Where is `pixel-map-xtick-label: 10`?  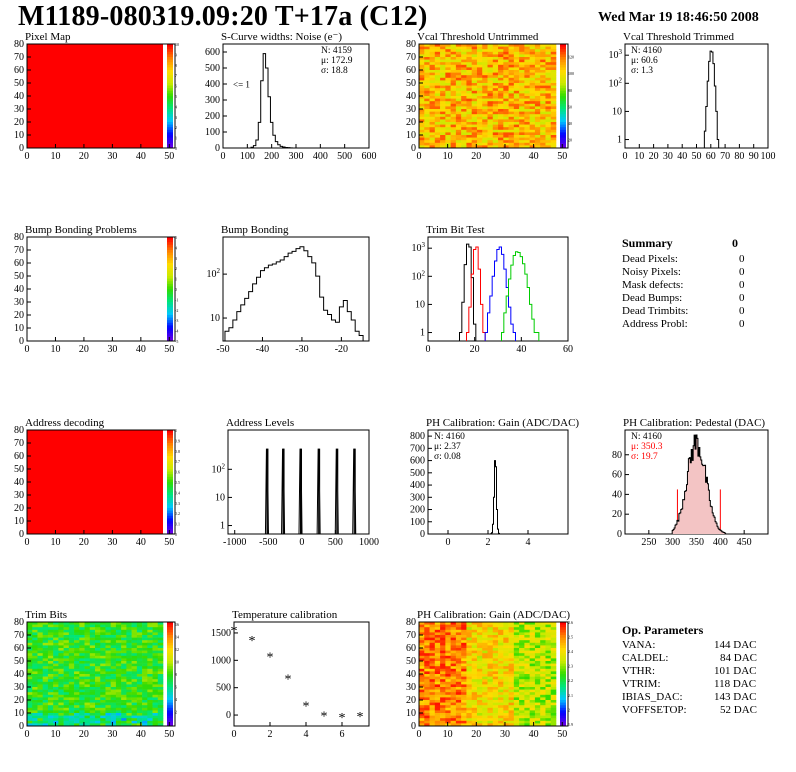
pixel-map-xtick-label: 10 is located at coordinates (55, 156).